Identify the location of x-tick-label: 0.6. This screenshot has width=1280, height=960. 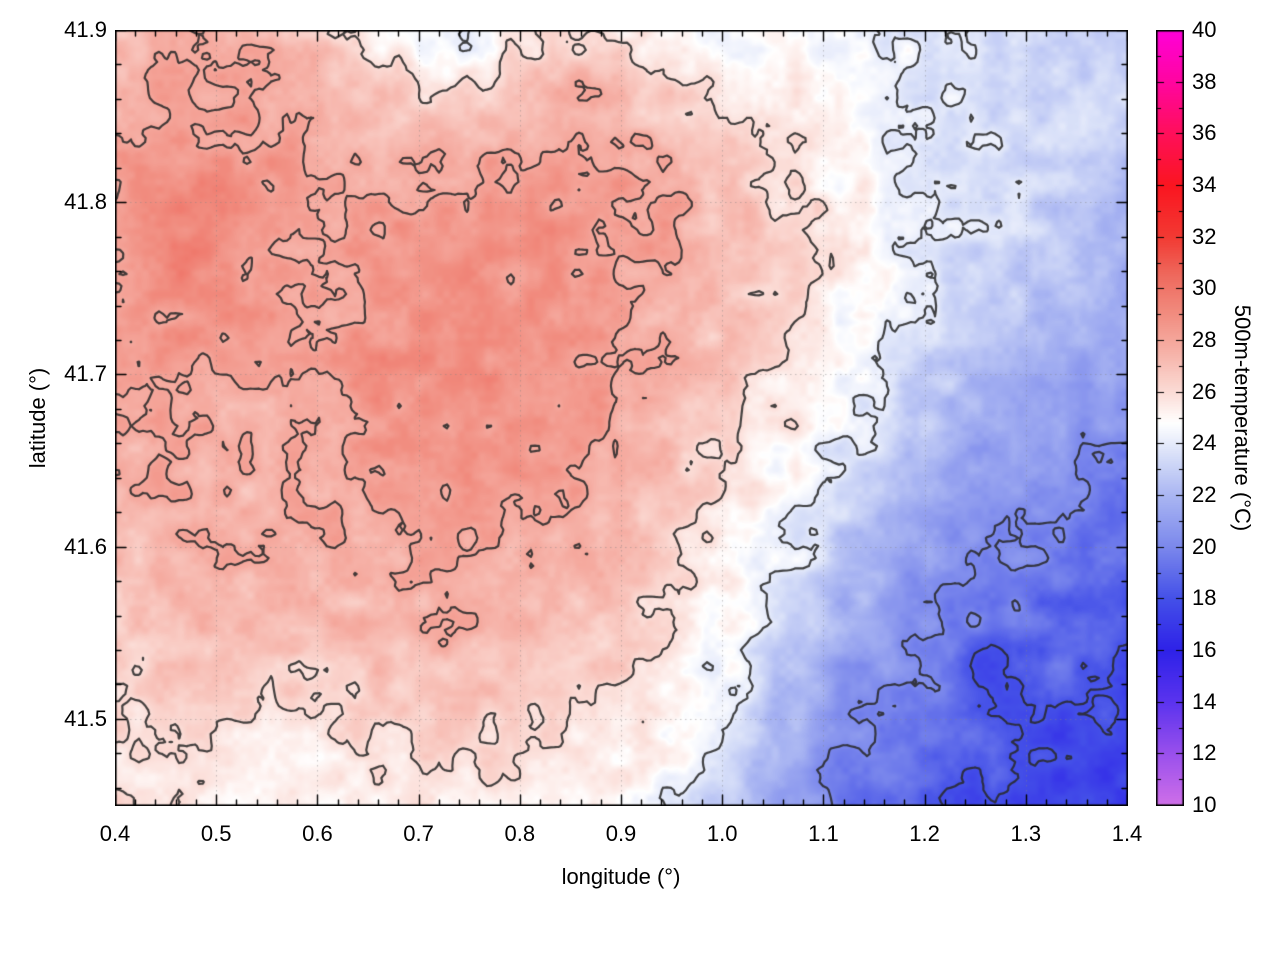
(317, 833).